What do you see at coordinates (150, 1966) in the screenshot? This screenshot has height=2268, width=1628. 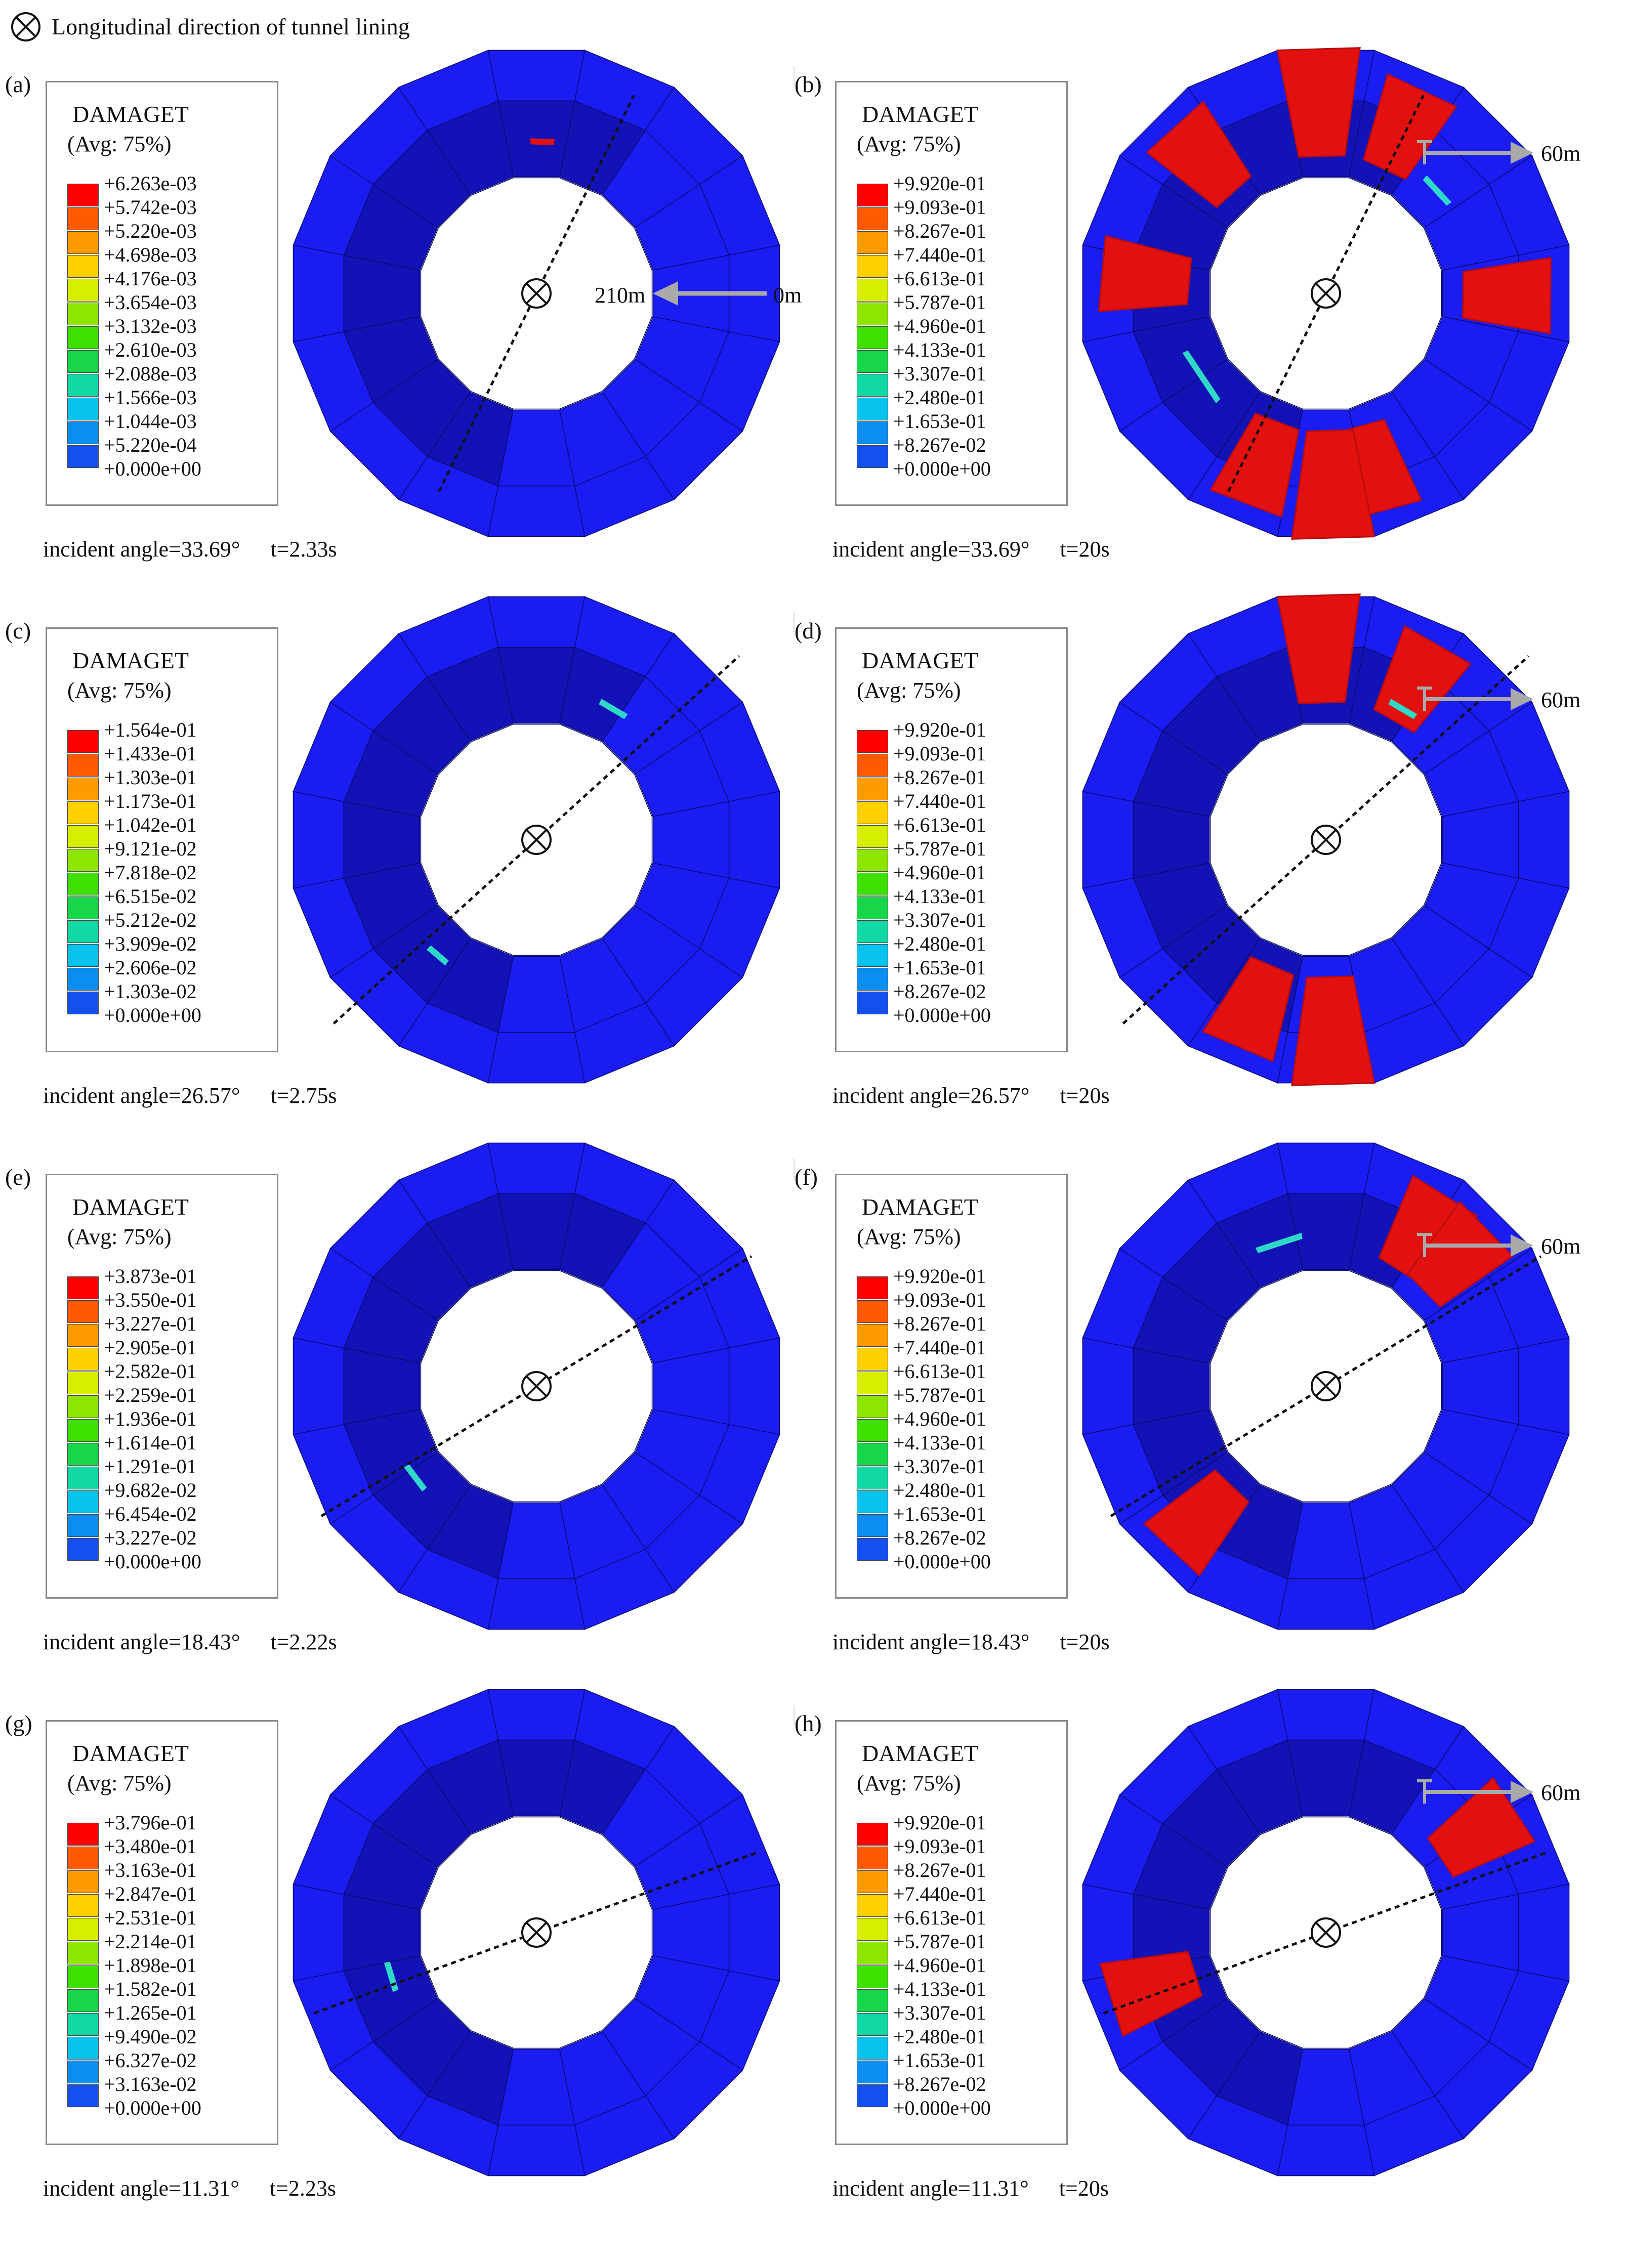 I see `legend-value: +1.898e-01` at bounding box center [150, 1966].